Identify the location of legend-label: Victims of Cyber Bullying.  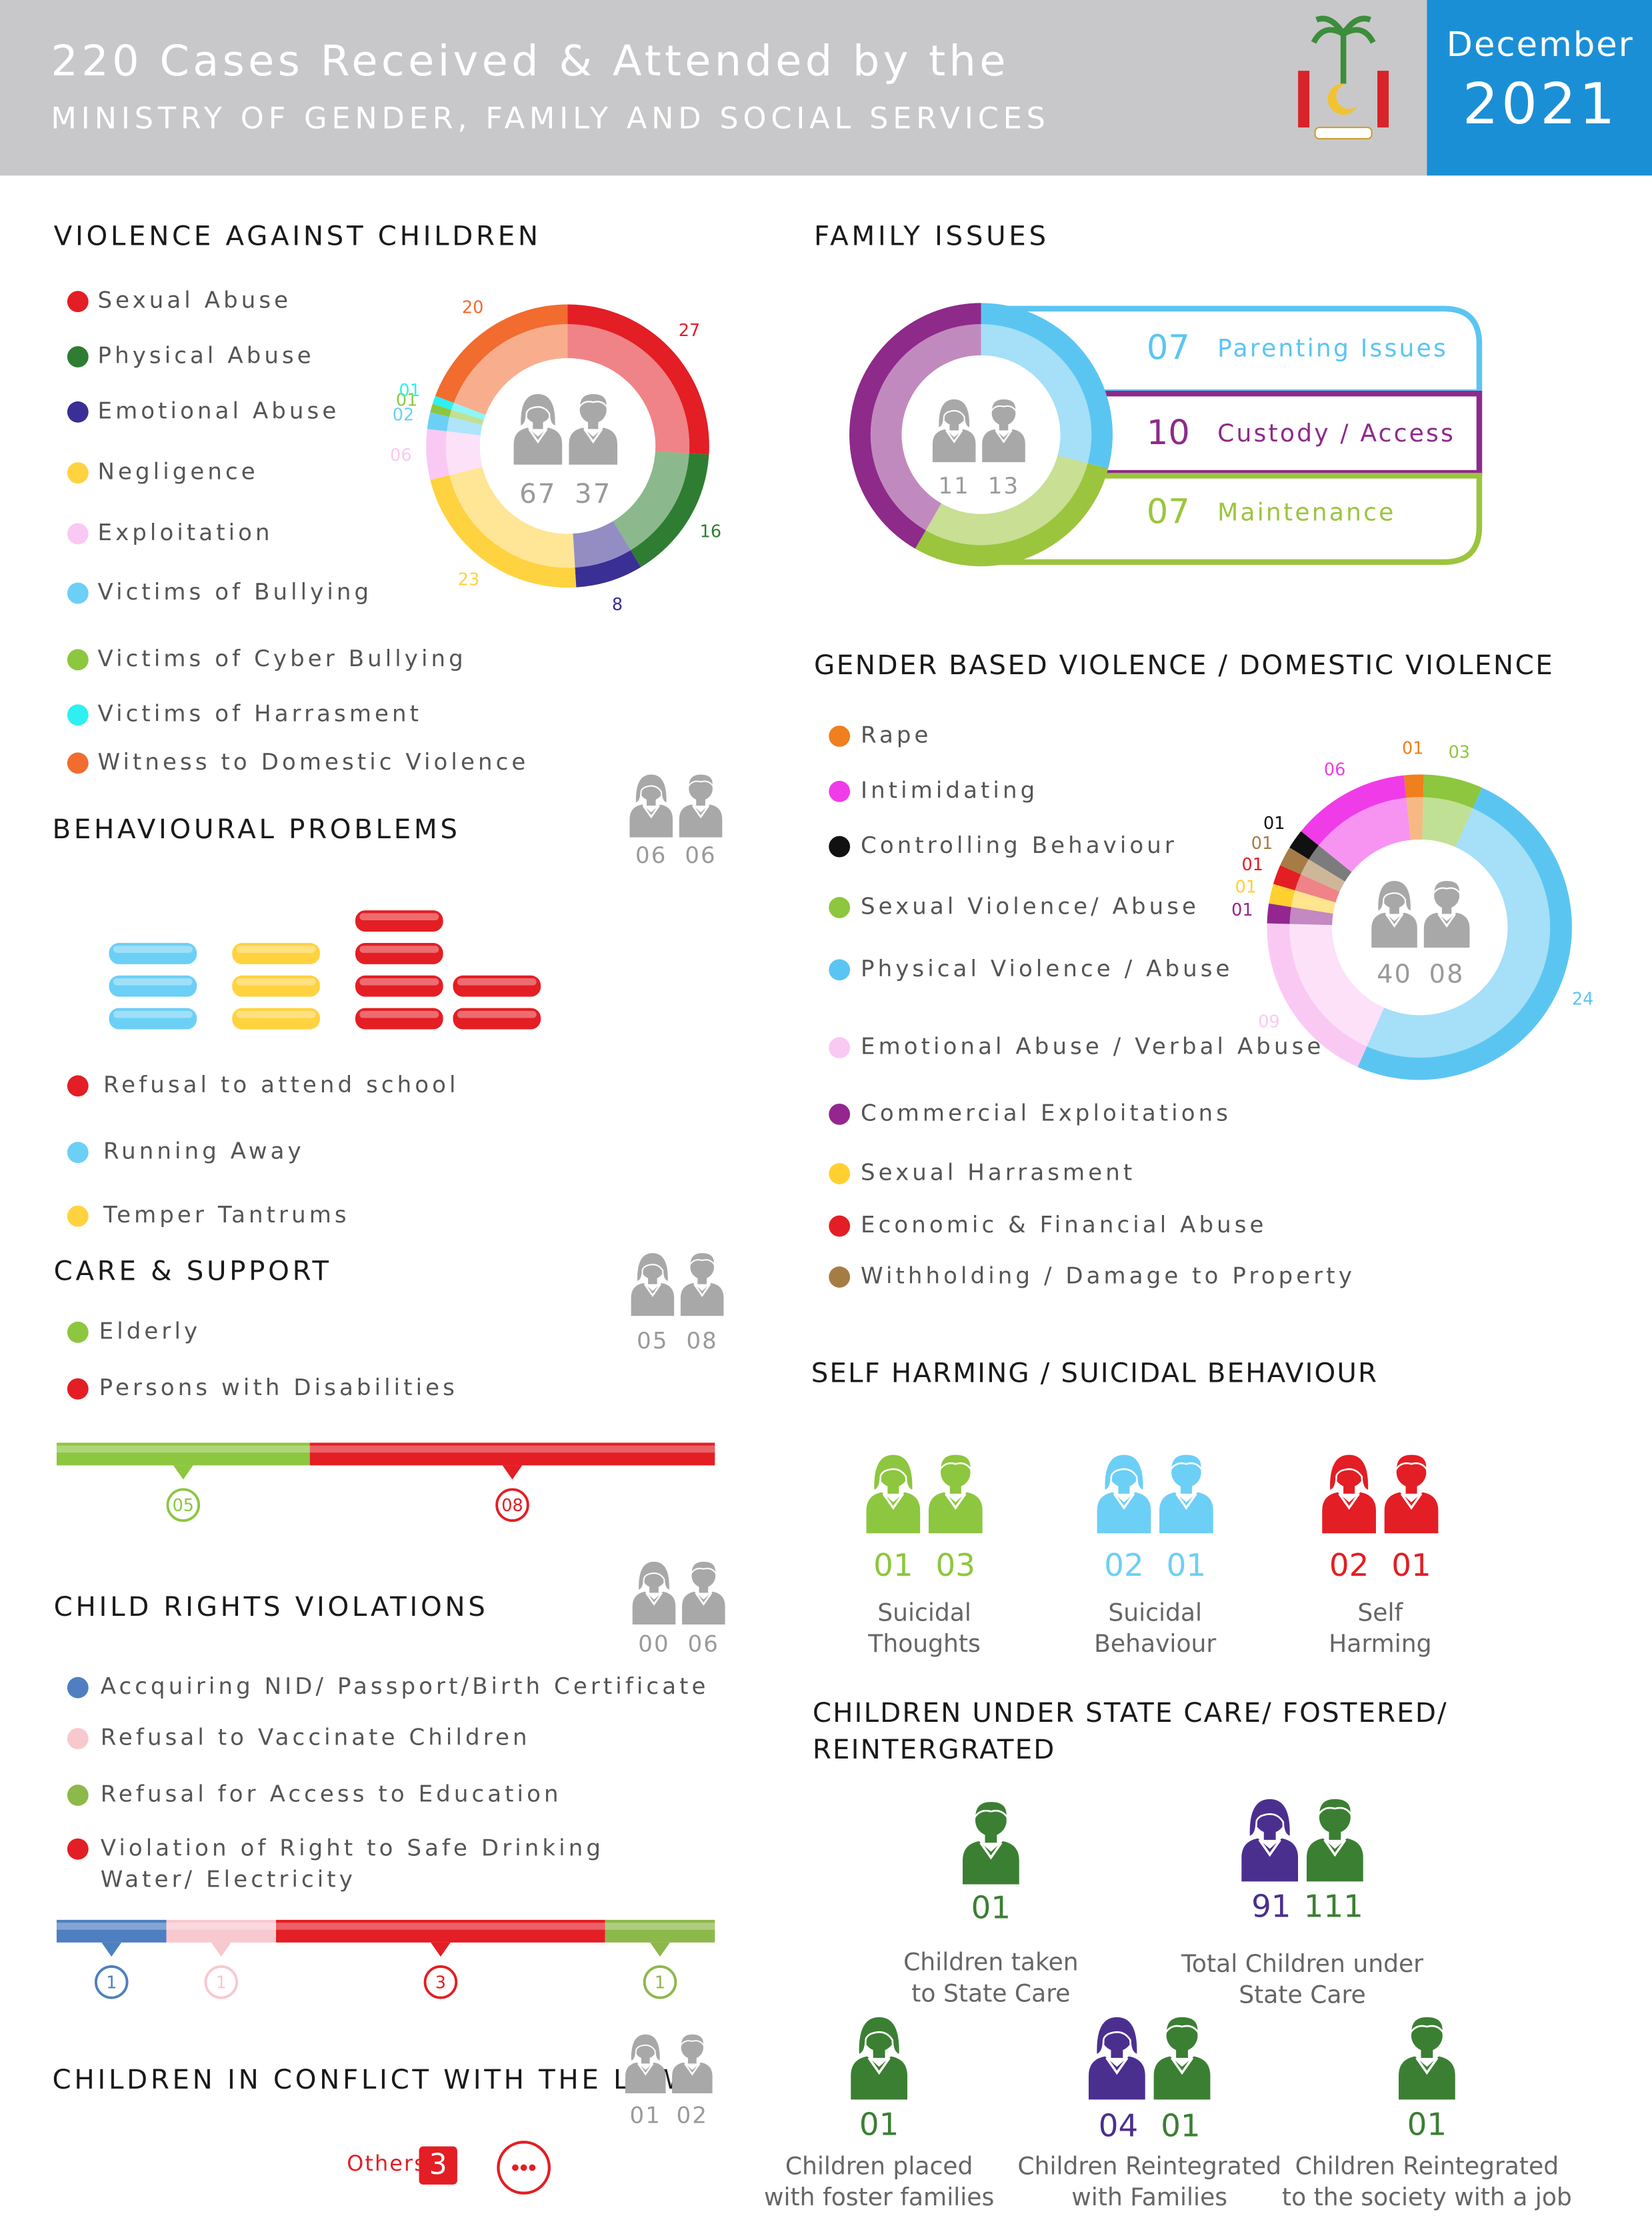
(282, 659).